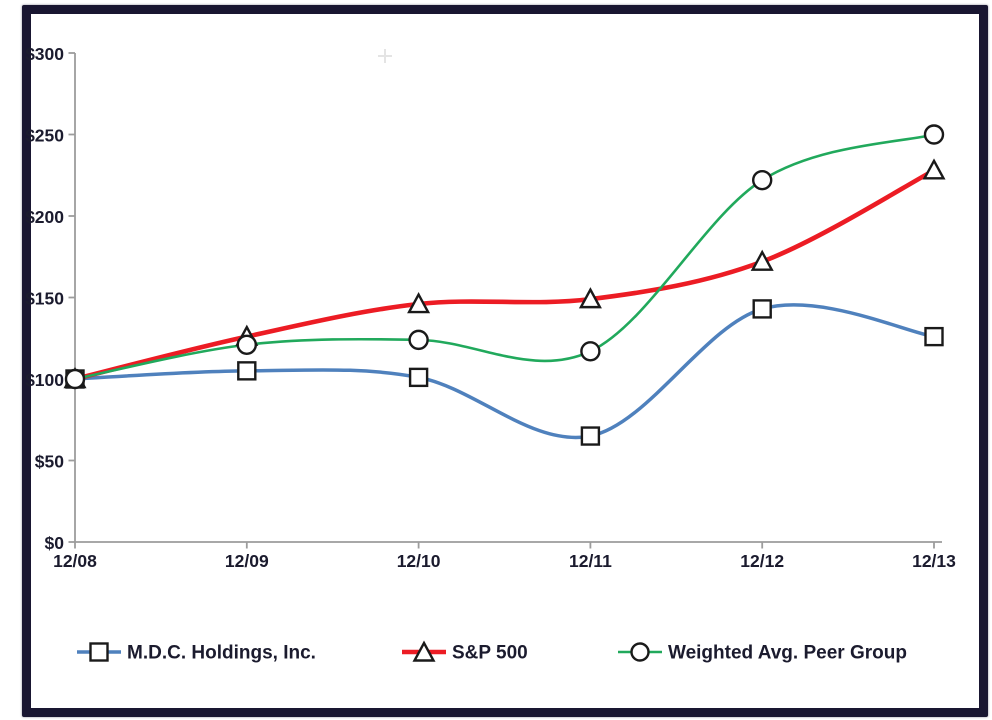  Describe the element at coordinates (99, 652) in the screenshot. I see `square-marker-icon` at that location.